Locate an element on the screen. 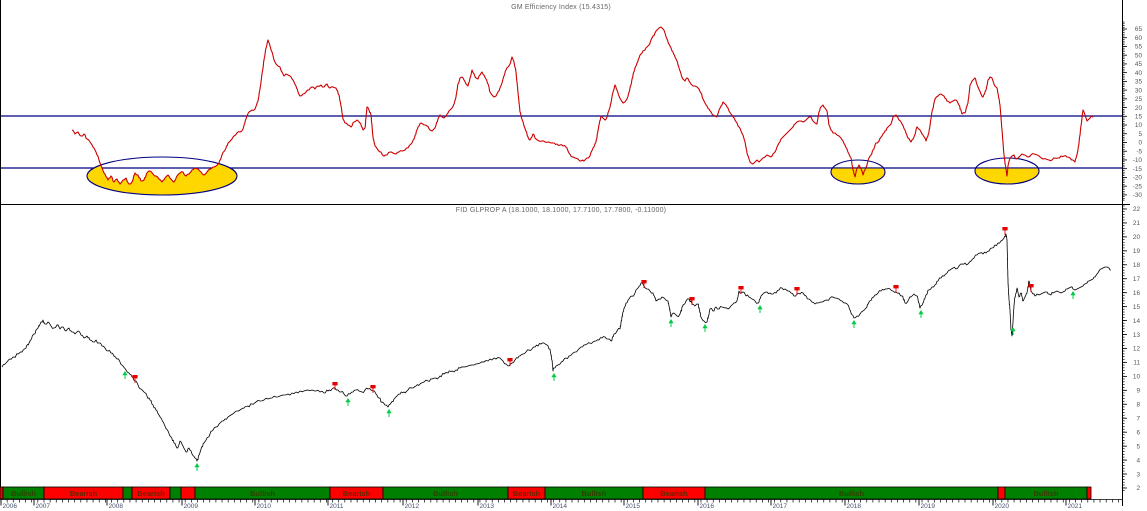  y-axis-label: 40 is located at coordinates (1139, 73).